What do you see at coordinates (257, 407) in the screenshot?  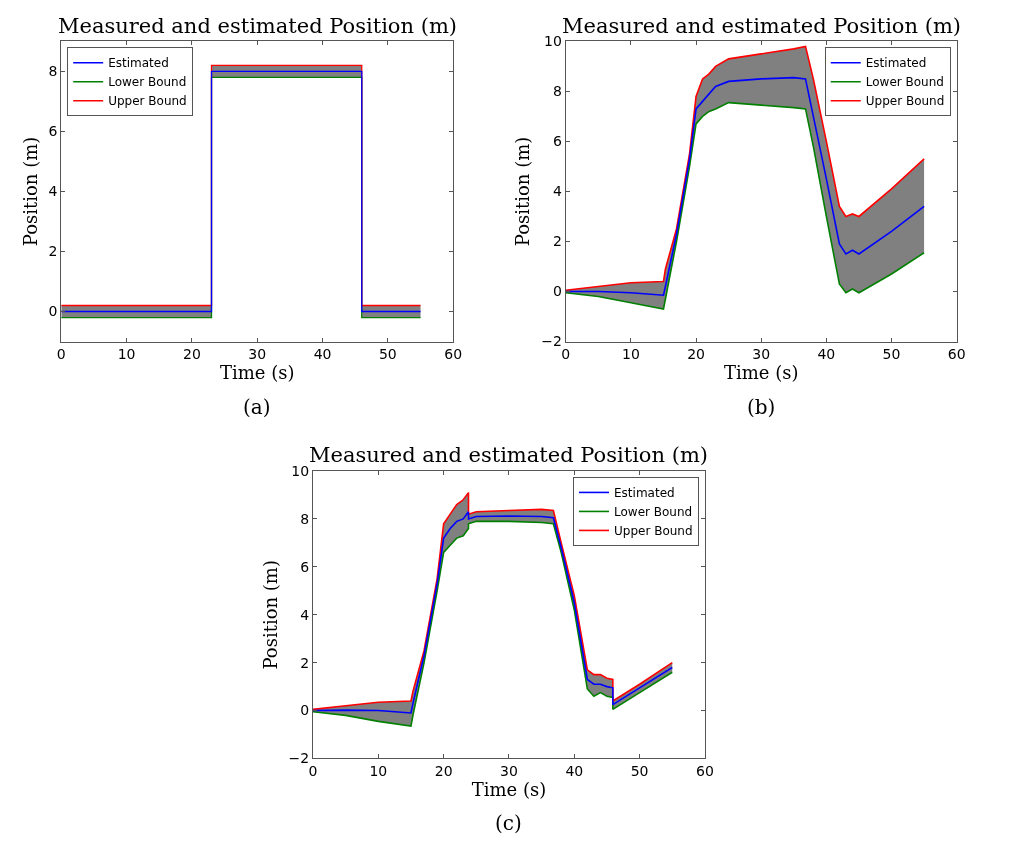 I see `text: (a)` at bounding box center [257, 407].